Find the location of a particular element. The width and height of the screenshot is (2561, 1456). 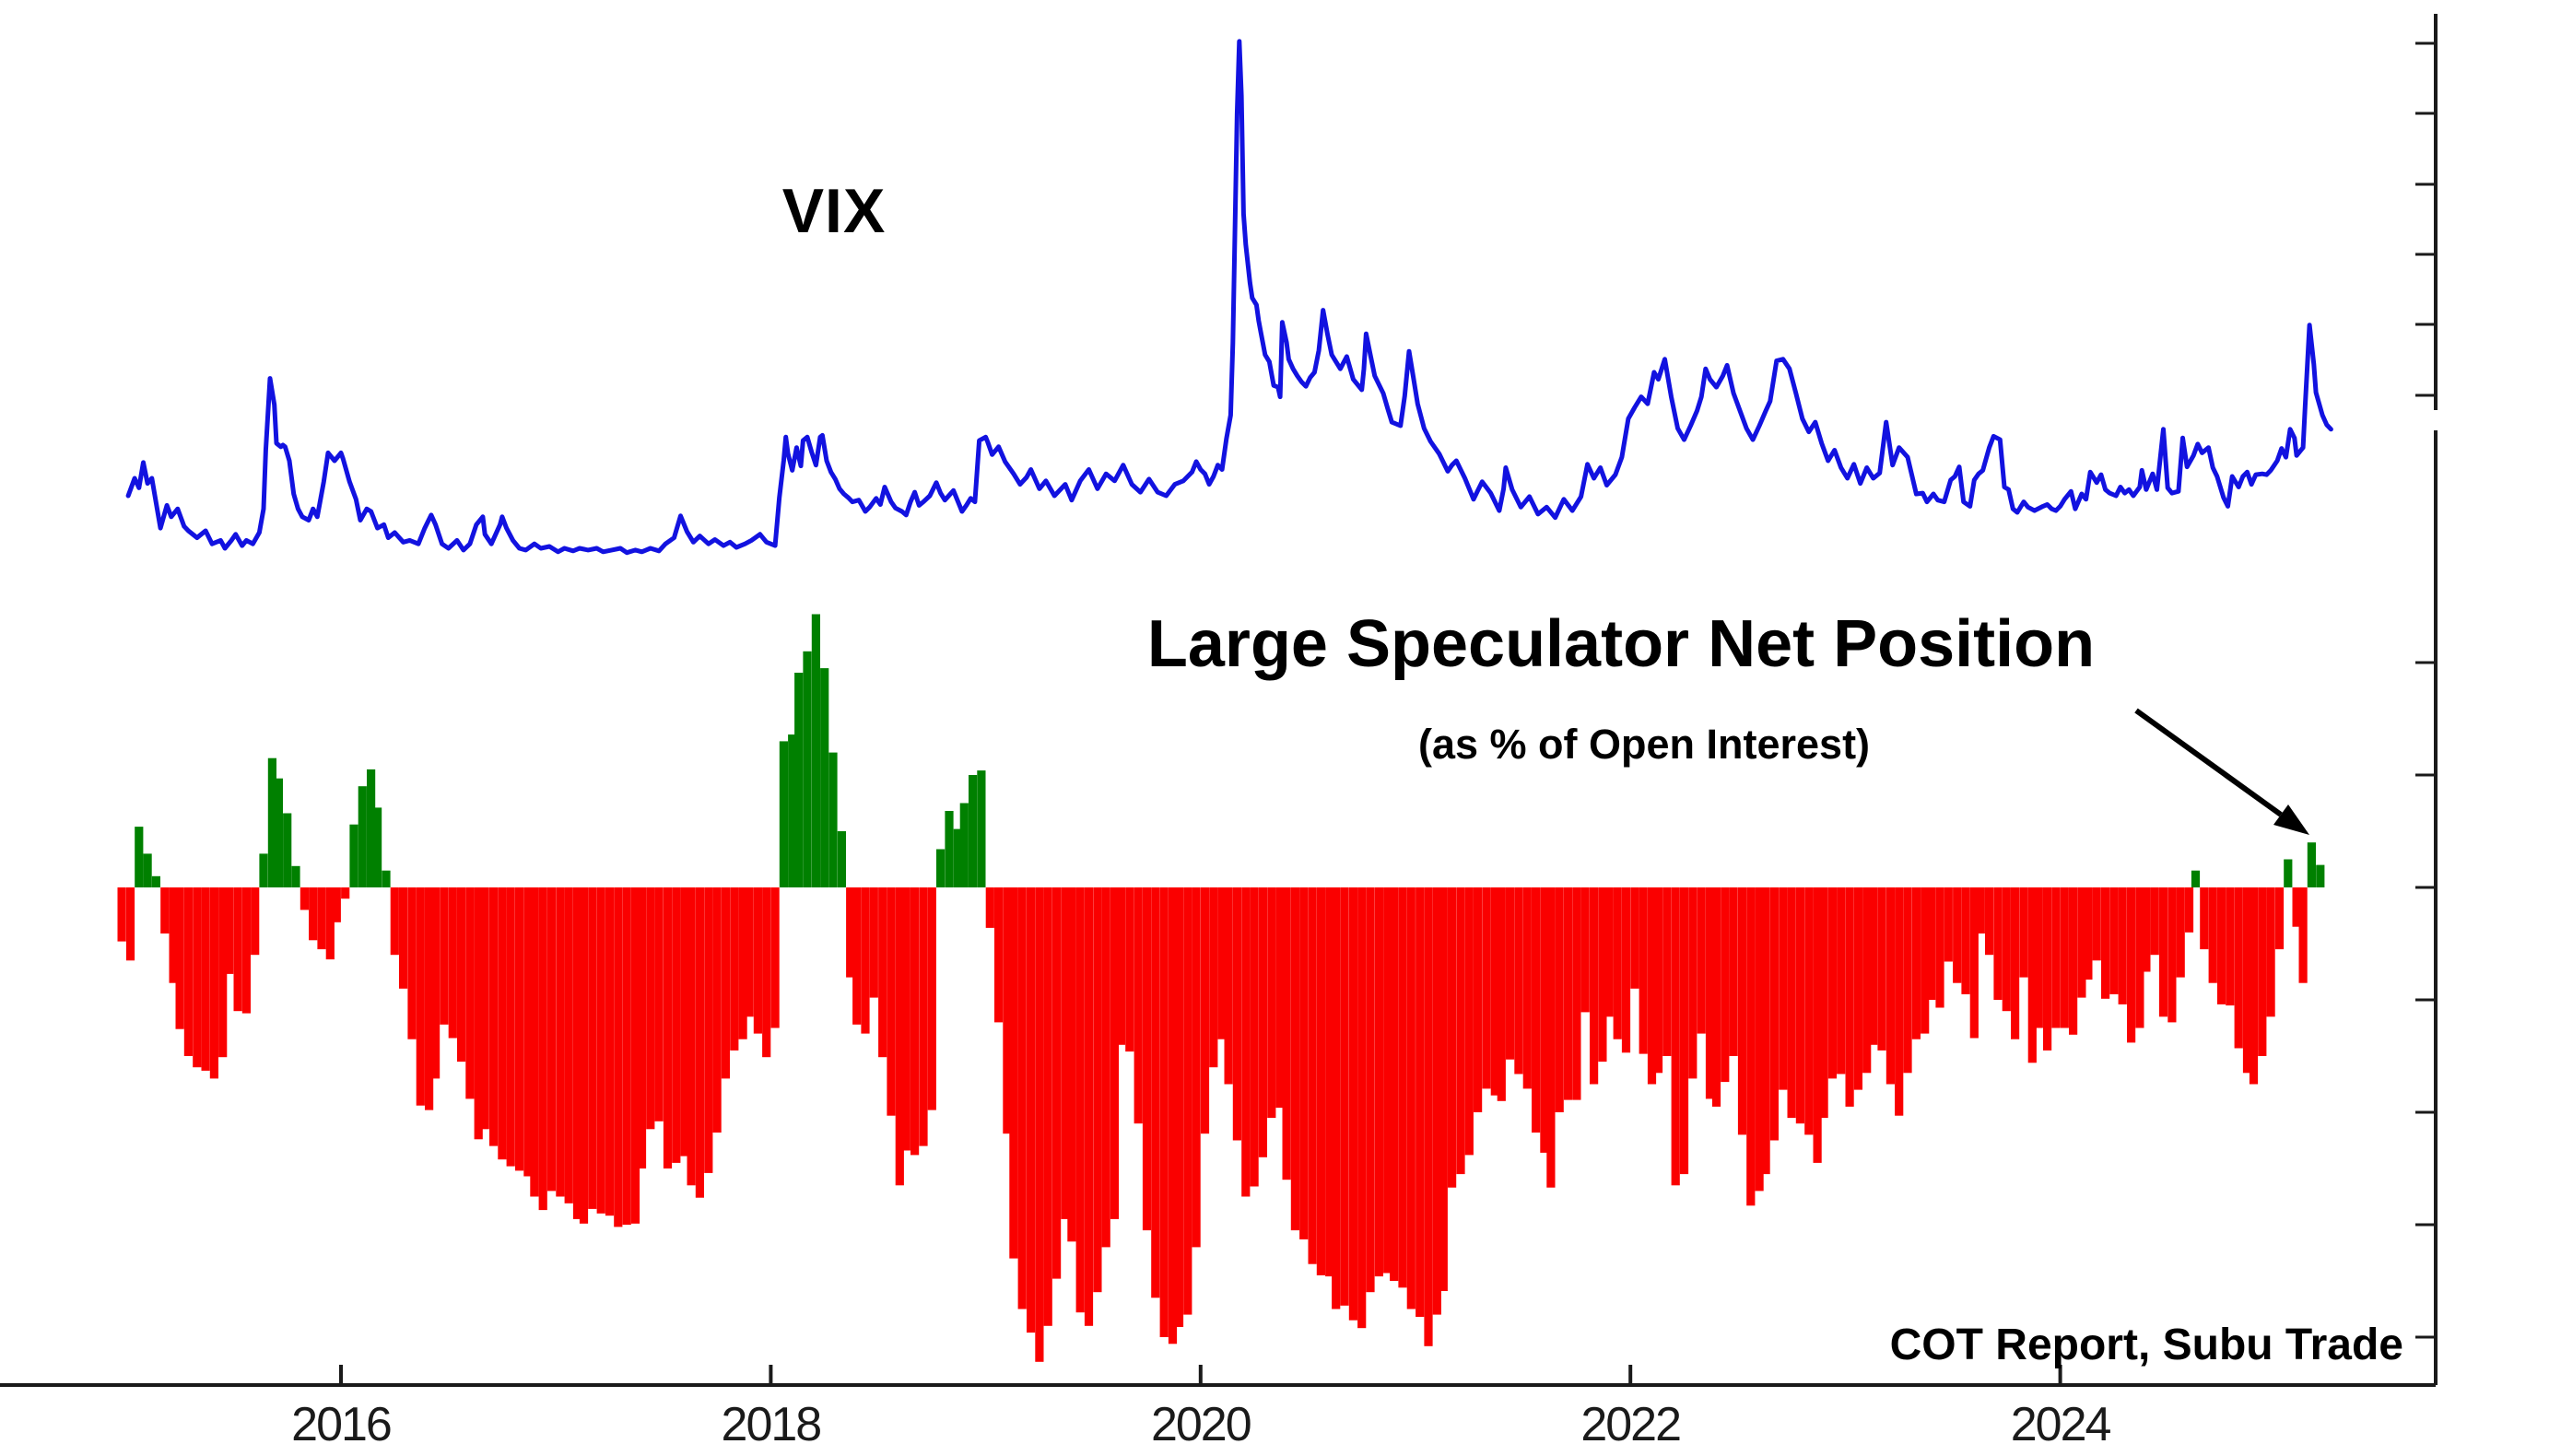

net-position-subtitle: (as % of Open Interest) is located at coordinates (1644, 744).